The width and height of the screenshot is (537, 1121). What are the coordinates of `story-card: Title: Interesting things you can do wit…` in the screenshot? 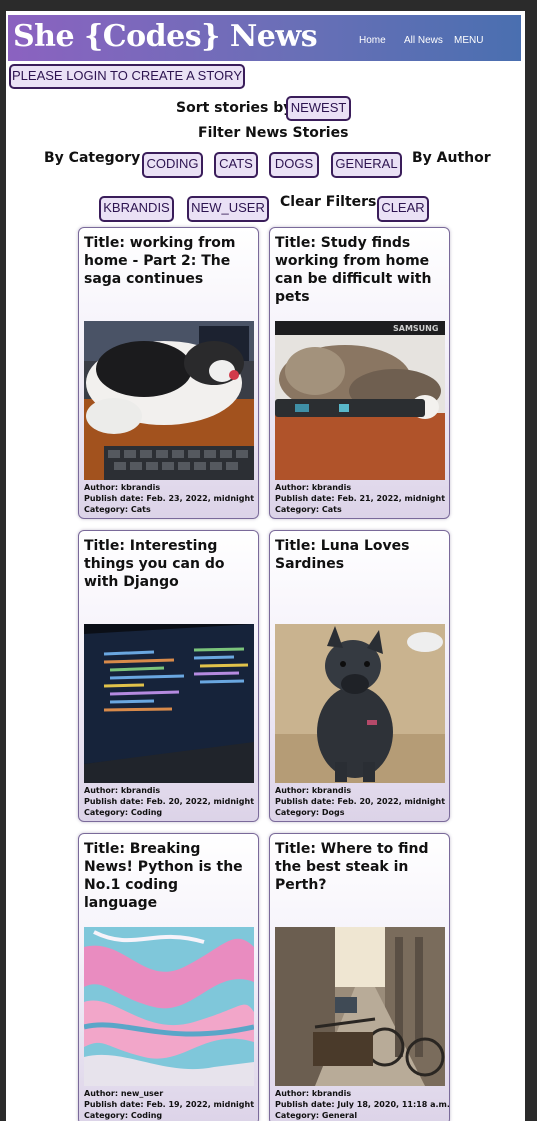 It's located at (168, 676).